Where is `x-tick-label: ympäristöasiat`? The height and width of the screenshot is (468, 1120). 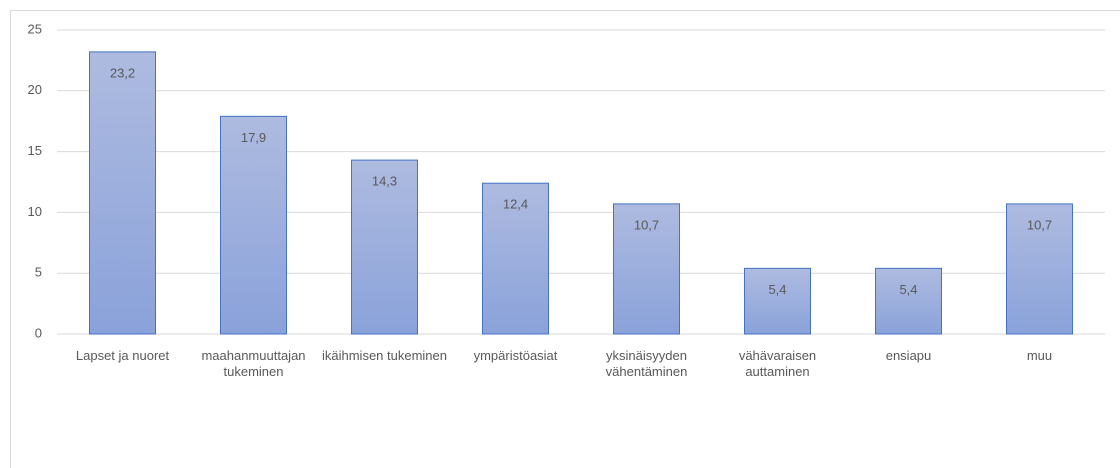
x-tick-label: ympäristöasiat is located at coordinates (515, 355).